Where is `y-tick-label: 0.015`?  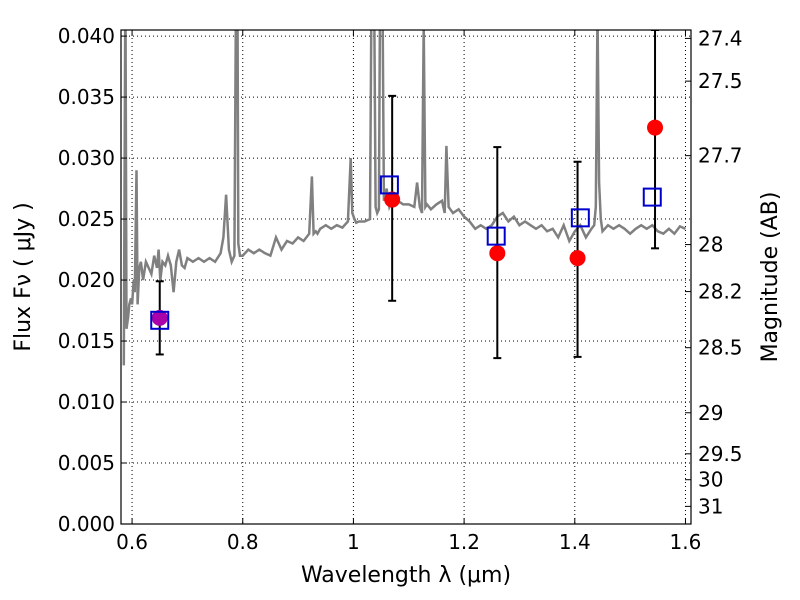 y-tick-label: 0.015 is located at coordinates (86, 341).